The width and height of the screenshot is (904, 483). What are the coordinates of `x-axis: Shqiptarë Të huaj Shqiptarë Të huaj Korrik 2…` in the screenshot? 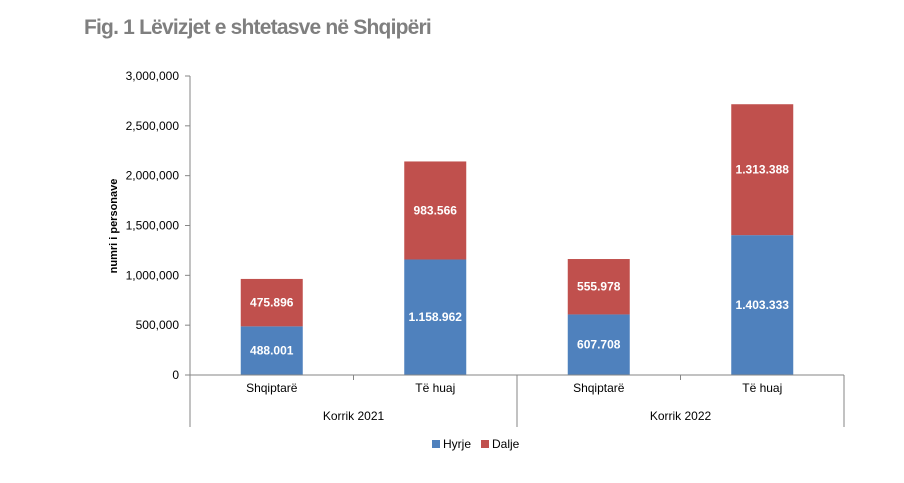 It's located at (517, 400).